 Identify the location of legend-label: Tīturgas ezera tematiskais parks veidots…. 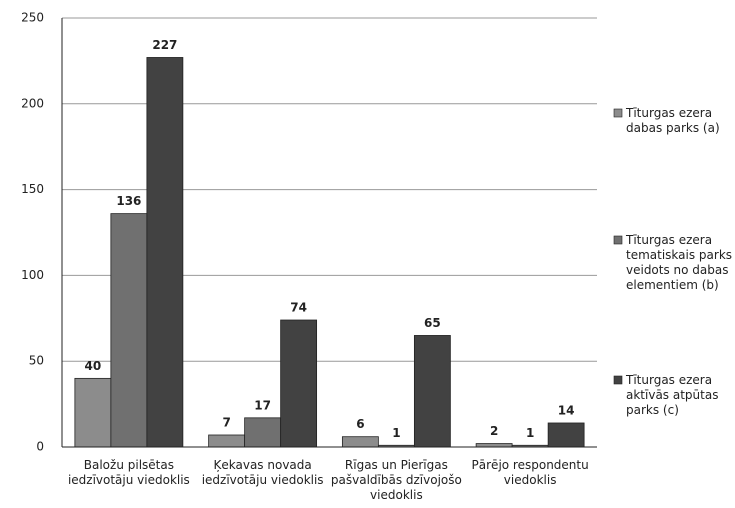
(679, 262).